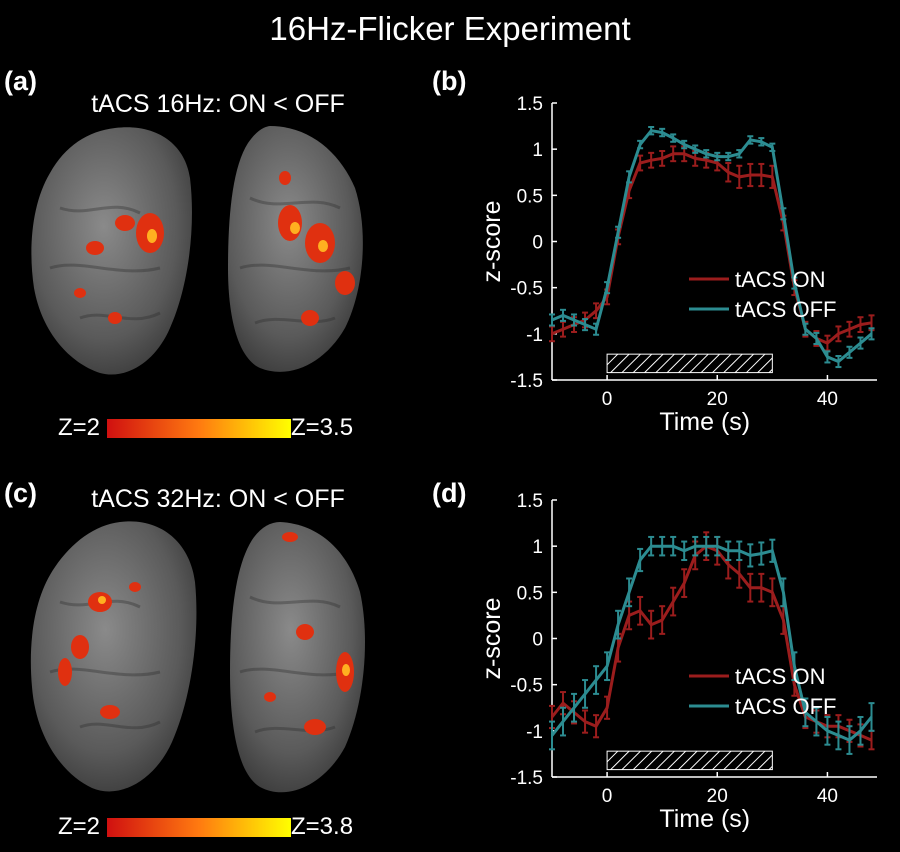 The height and width of the screenshot is (852, 900). I want to click on y-tick-label: -0.5, so click(526, 686).